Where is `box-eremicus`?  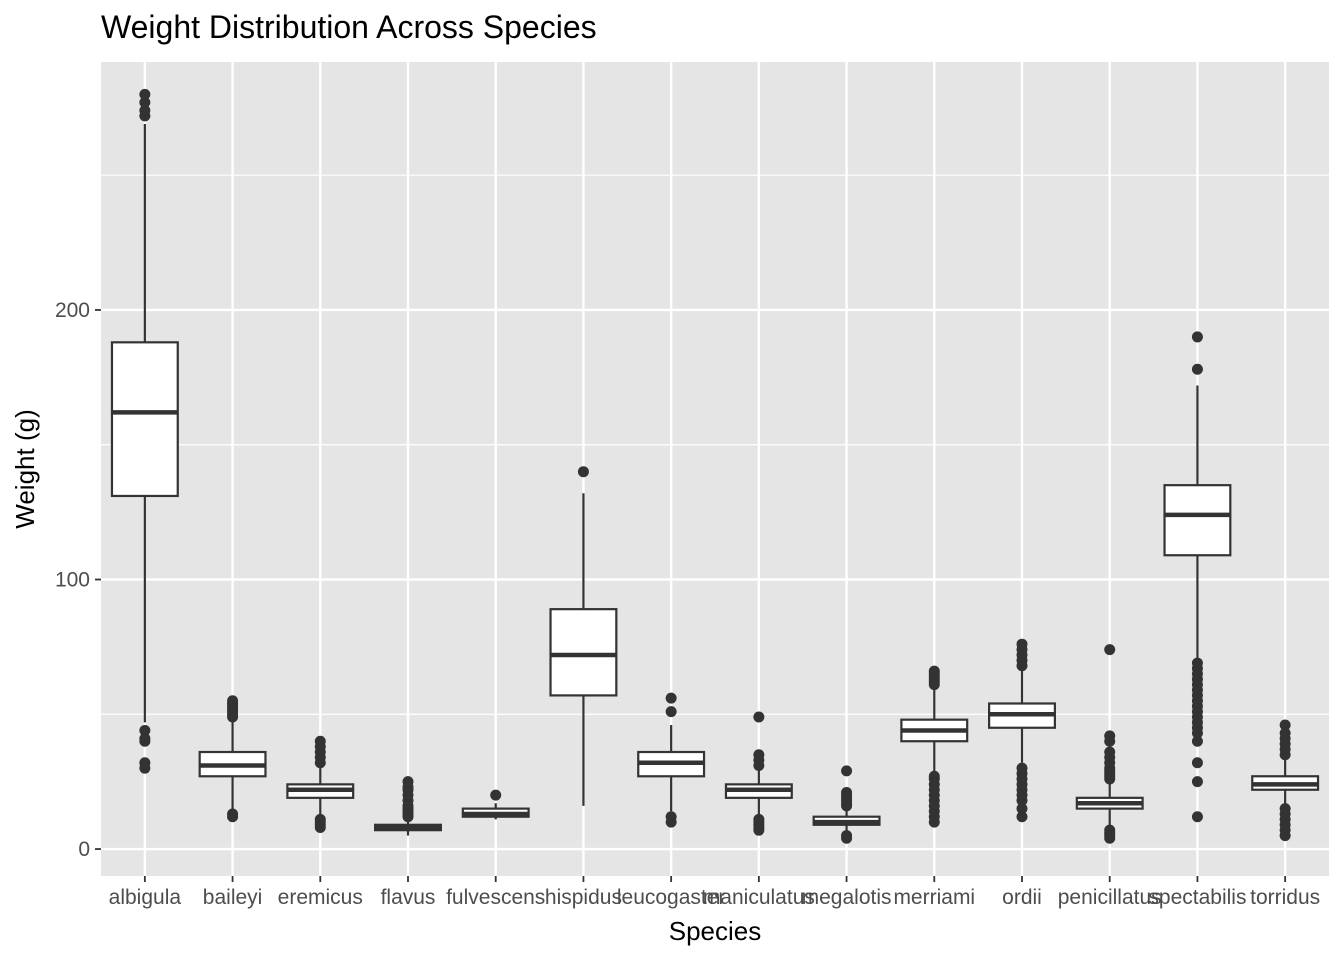
box-eremicus is located at coordinates (320, 784).